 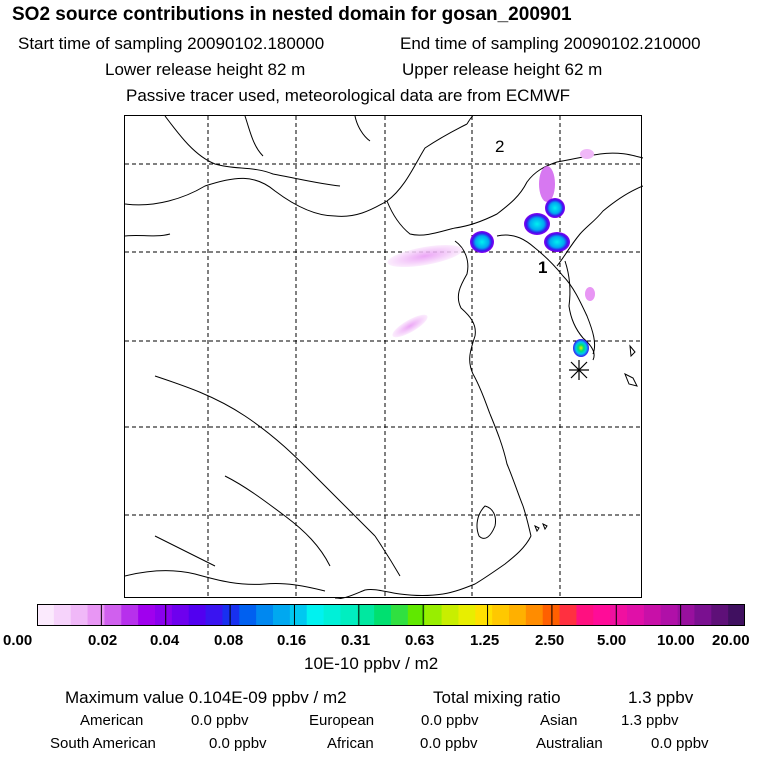 What do you see at coordinates (205, 69) in the screenshot?
I see `lower-release-height: Lower release height 82 m` at bounding box center [205, 69].